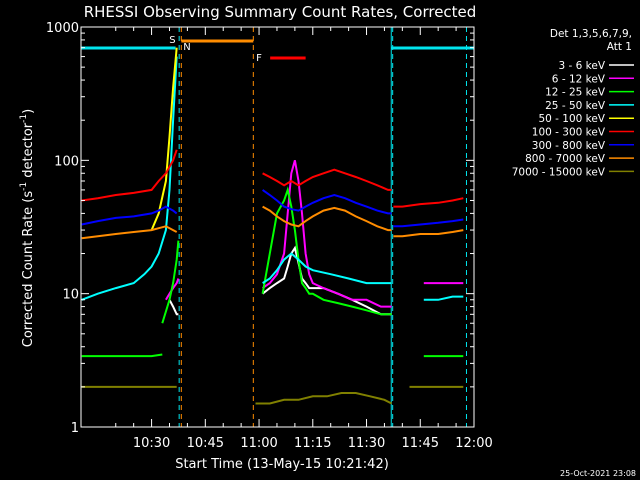 This screenshot has height=480, width=640. I want to click on date-stamp: 25-Oct-2021 23:08, so click(598, 473).